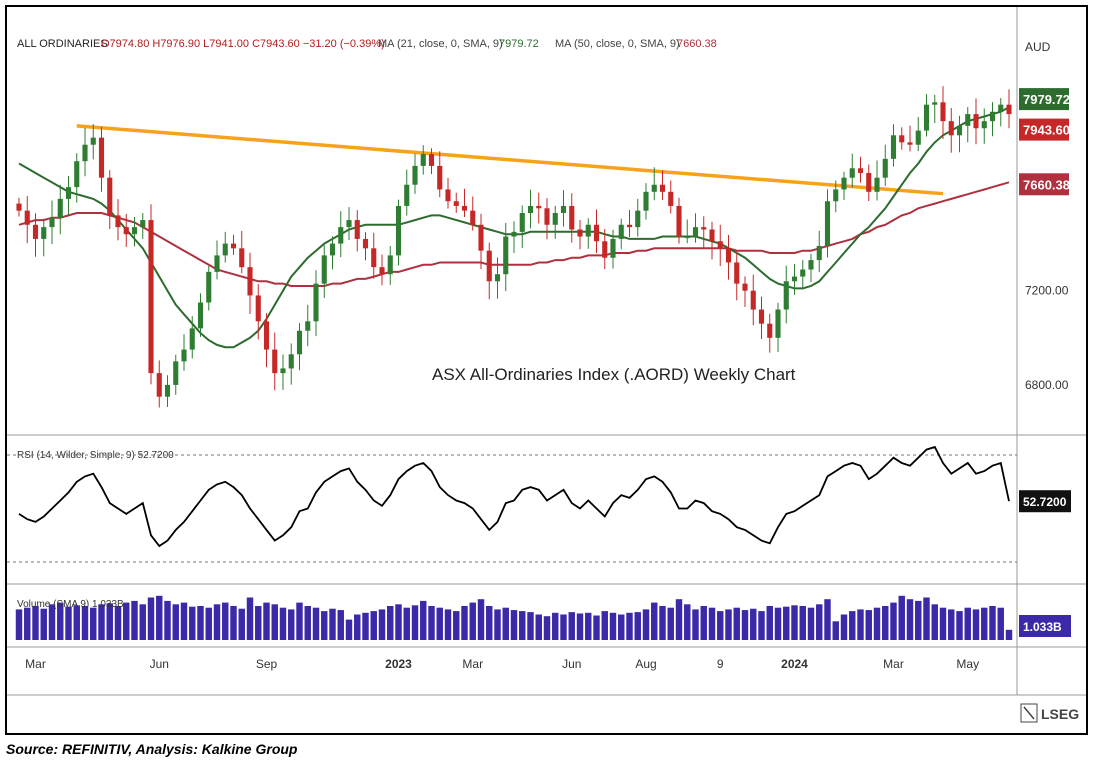 The height and width of the screenshot is (767, 1096). I want to click on ma21-price-tag: 7979.72, so click(1044, 99).